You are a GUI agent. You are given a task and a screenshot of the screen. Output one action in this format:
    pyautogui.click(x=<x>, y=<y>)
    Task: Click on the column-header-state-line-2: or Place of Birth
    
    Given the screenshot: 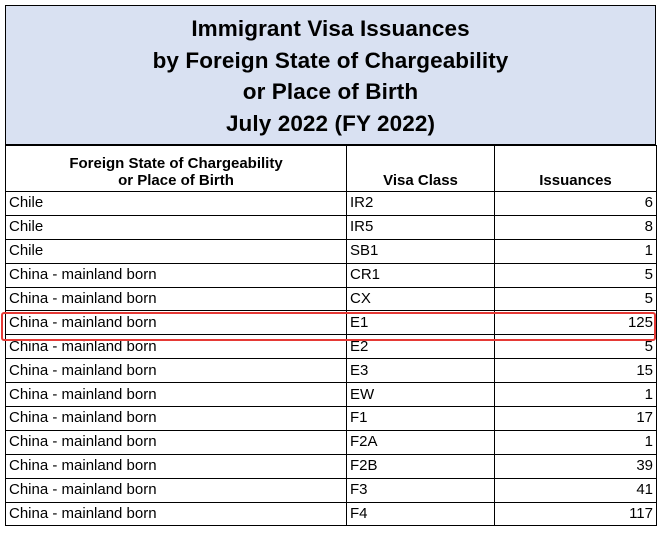 What is the action you would take?
    pyautogui.click(x=176, y=180)
    